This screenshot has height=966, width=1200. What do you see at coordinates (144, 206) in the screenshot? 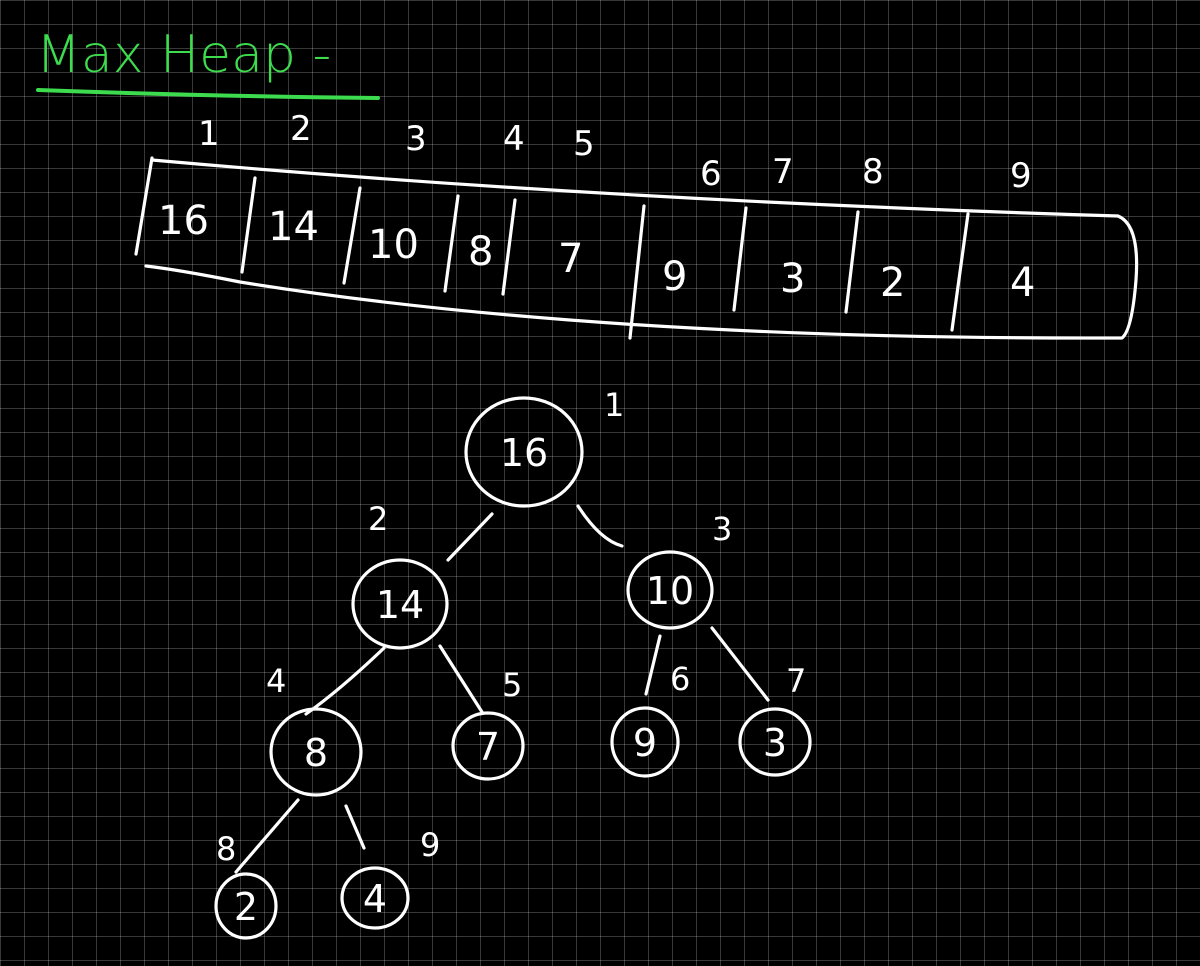
I see `array-left-edge` at bounding box center [144, 206].